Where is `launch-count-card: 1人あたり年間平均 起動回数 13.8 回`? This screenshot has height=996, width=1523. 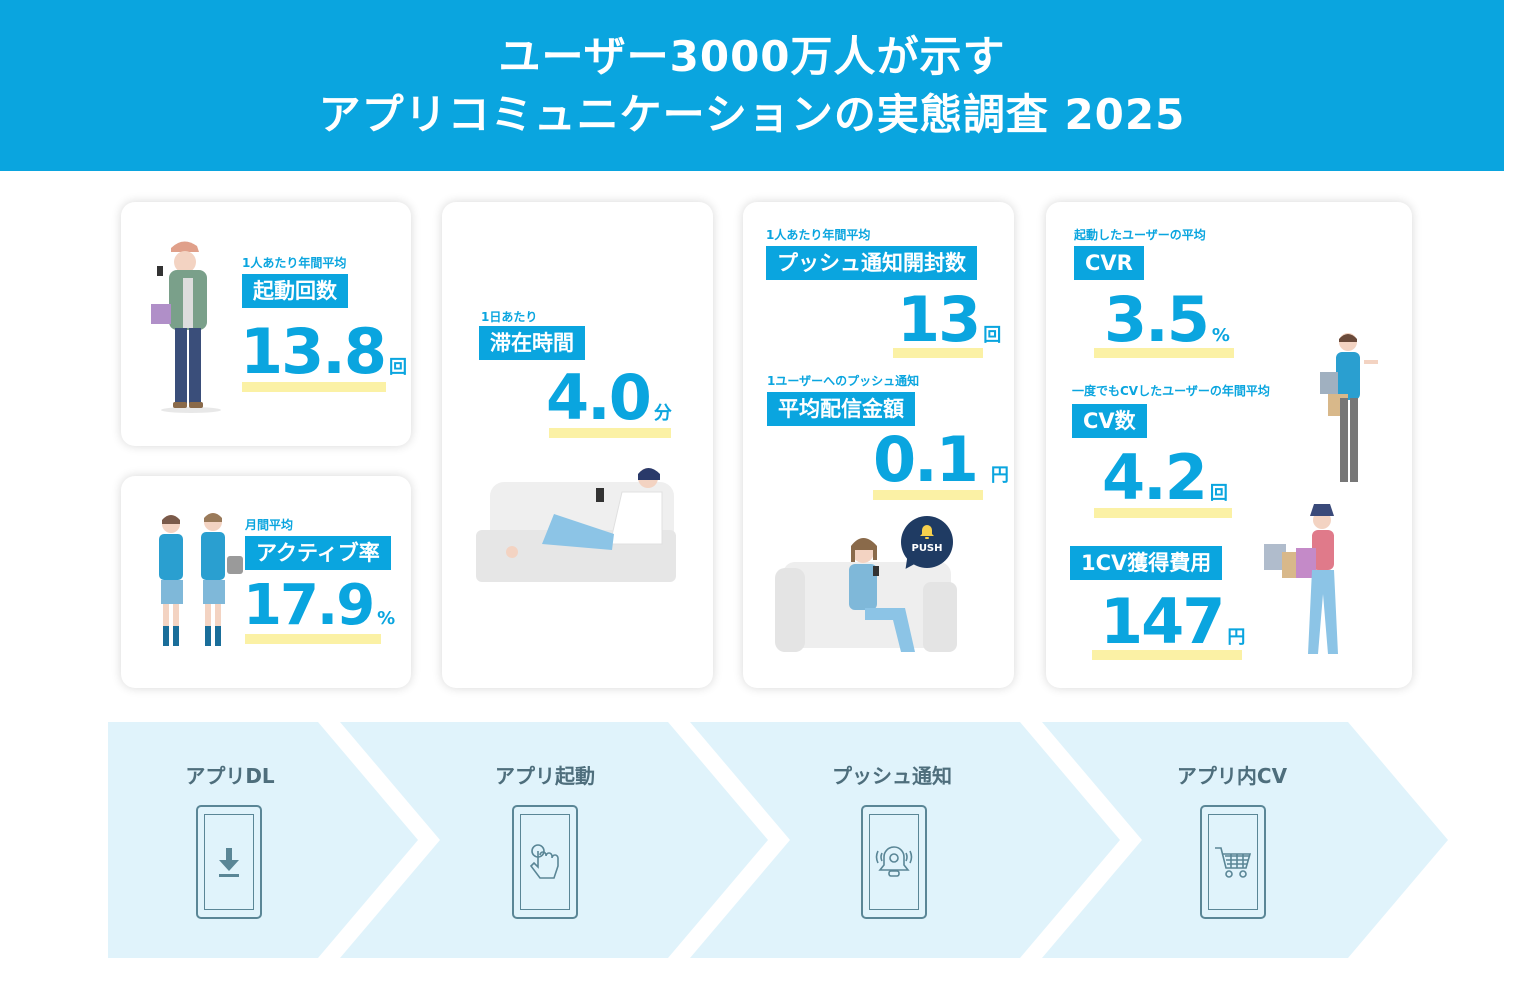 launch-count-card: 1人あたり年間平均 起動回数 13.8 回 is located at coordinates (266, 324).